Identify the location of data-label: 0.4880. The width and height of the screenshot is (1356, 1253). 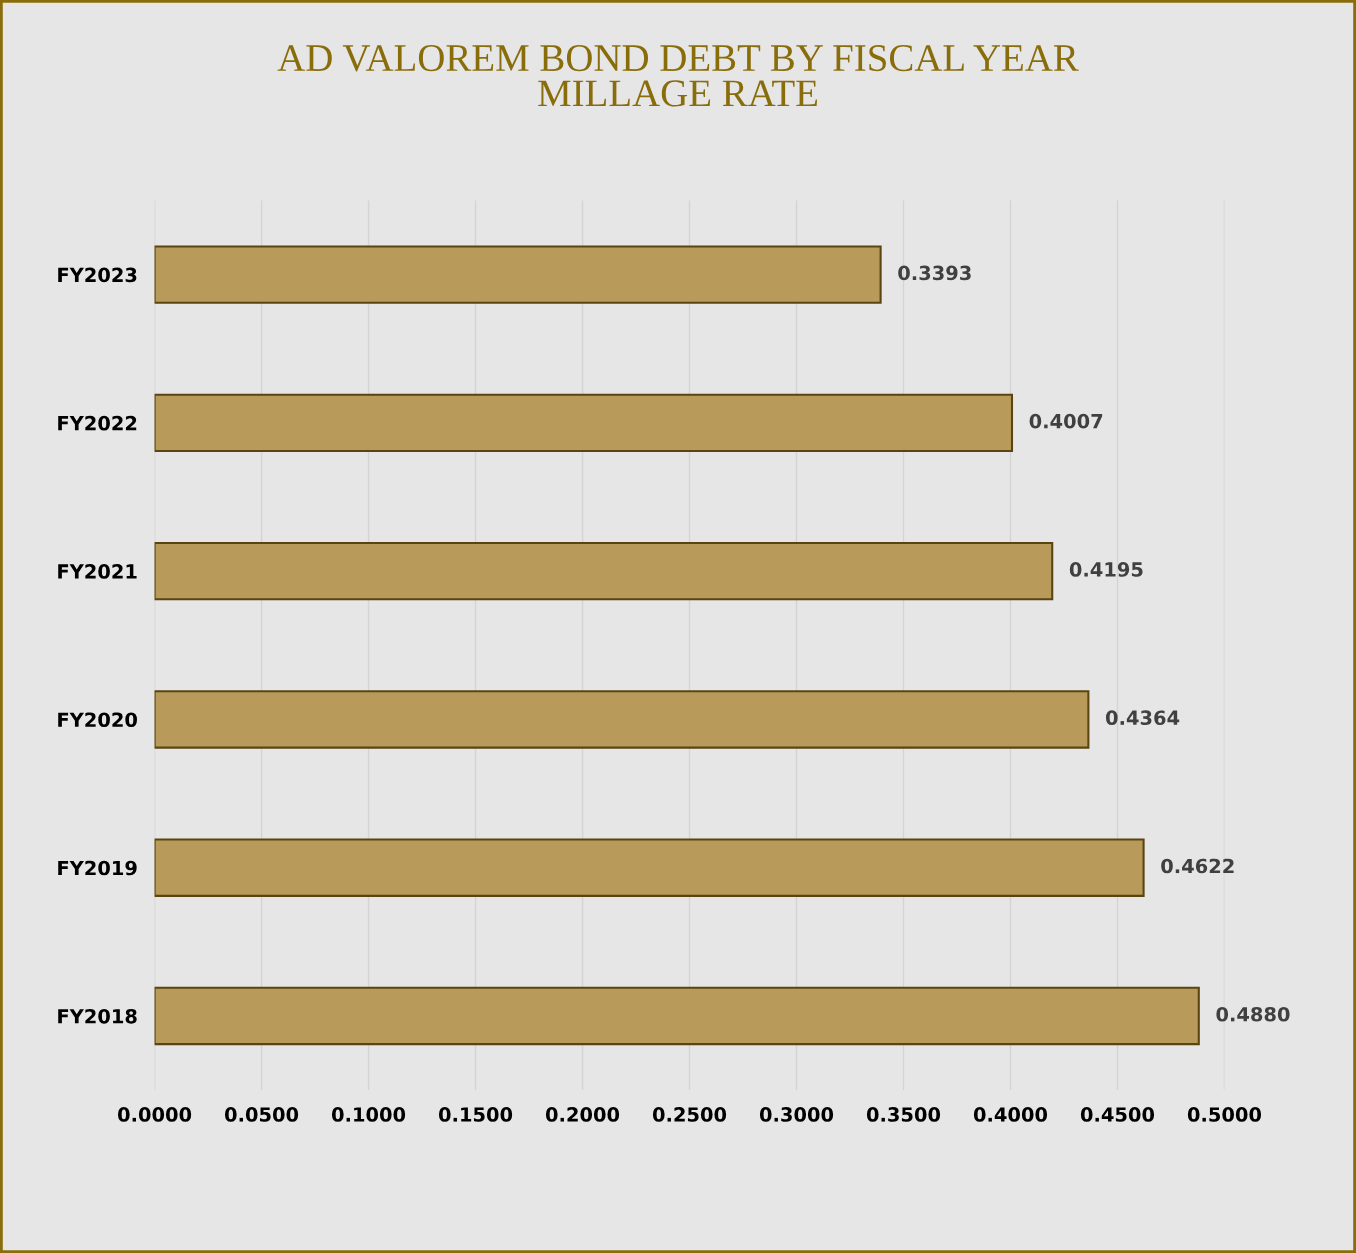
(1253, 1014).